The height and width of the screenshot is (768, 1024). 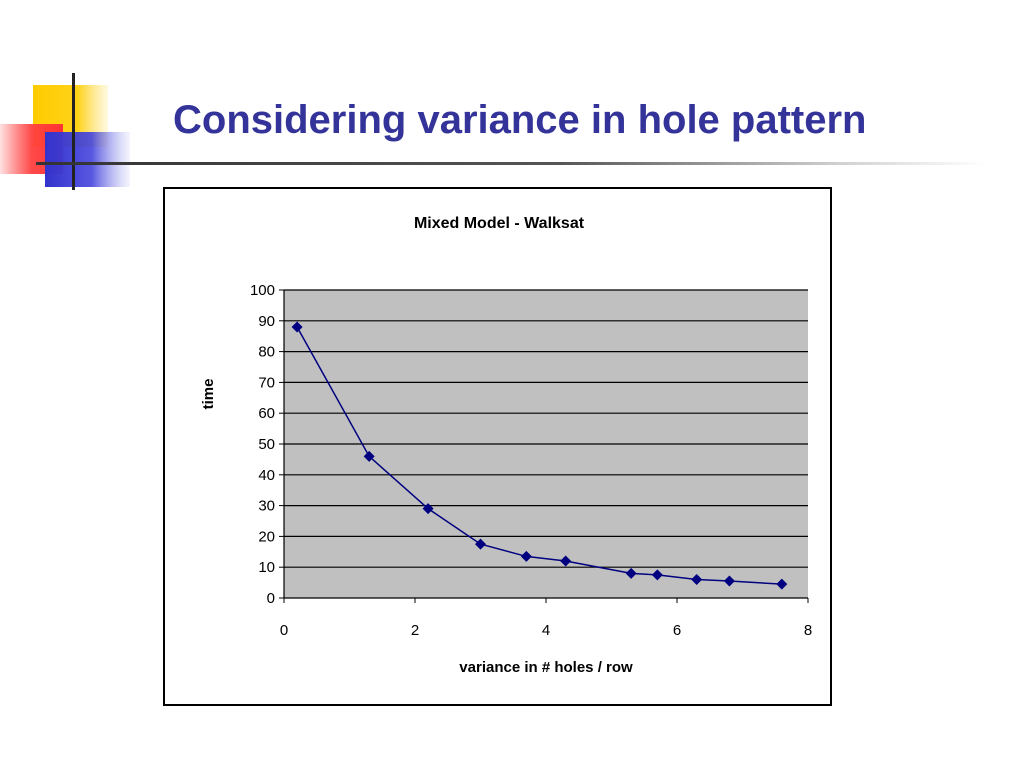 What do you see at coordinates (87, 159) in the screenshot?
I see `logo-blue-square` at bounding box center [87, 159].